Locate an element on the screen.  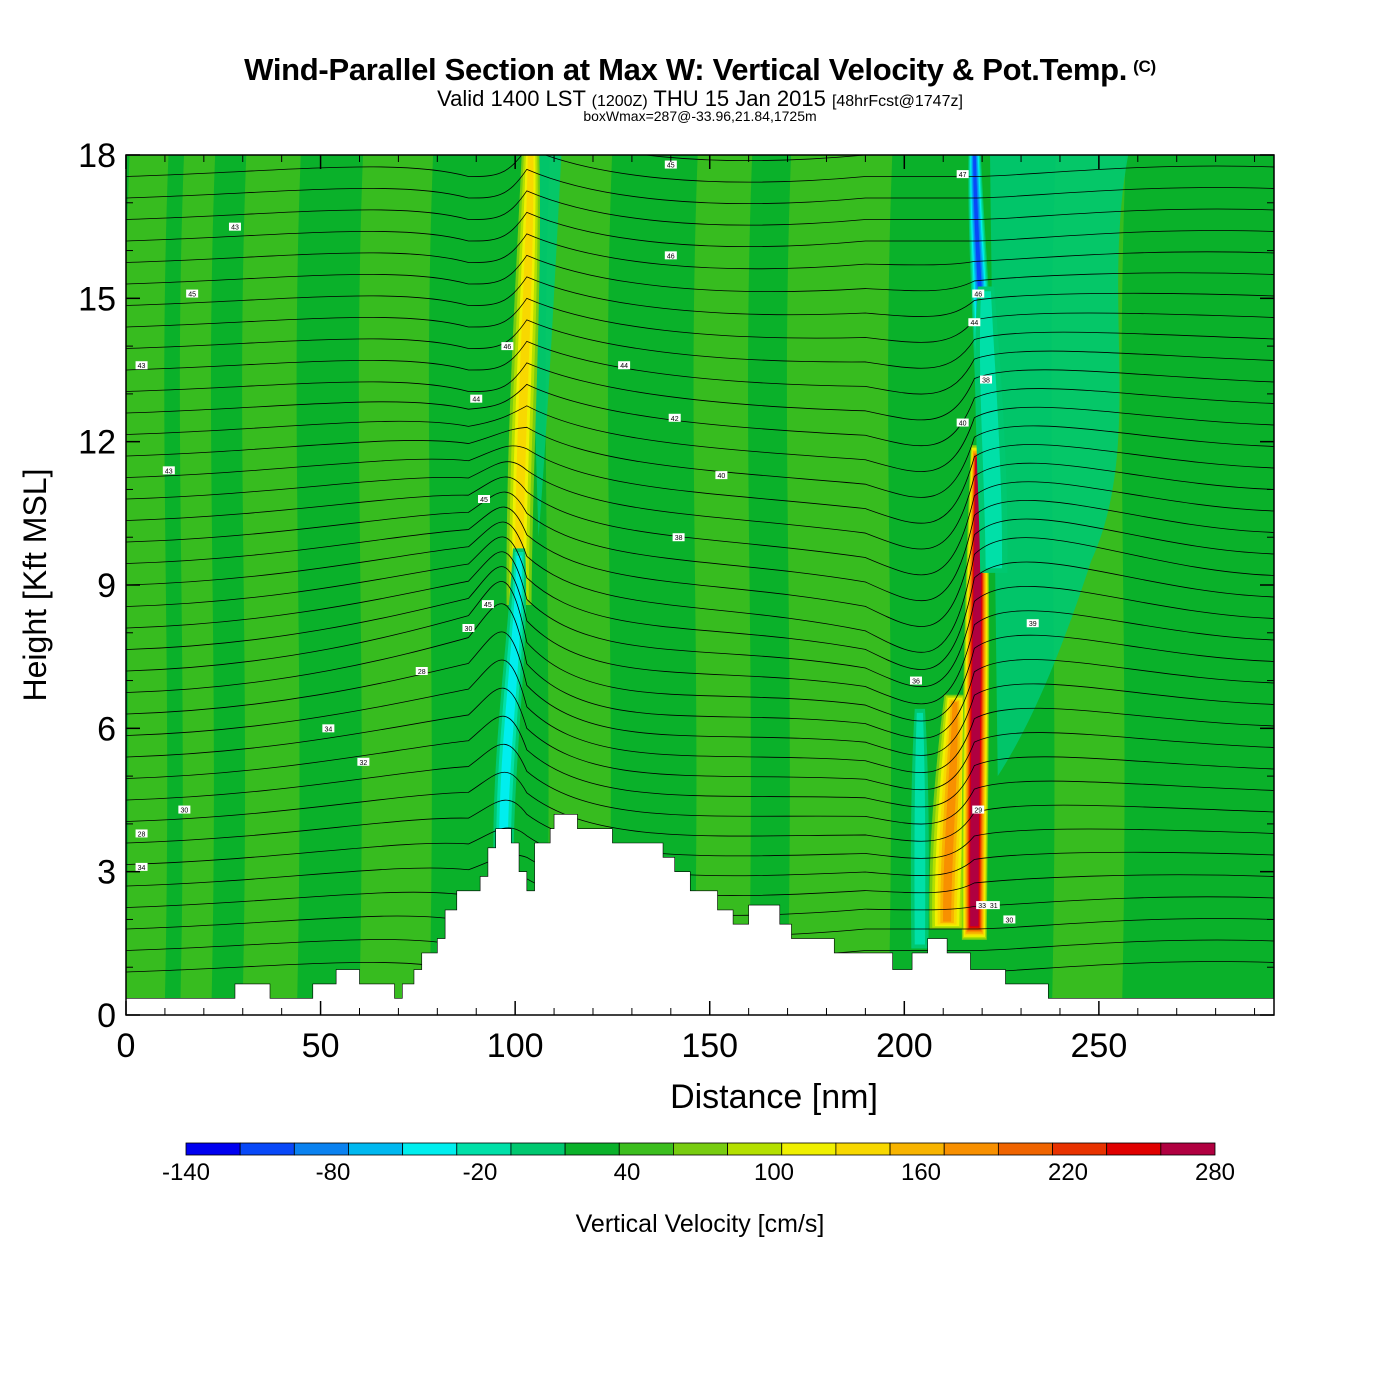
contour-label: 47 is located at coordinates (962, 174).